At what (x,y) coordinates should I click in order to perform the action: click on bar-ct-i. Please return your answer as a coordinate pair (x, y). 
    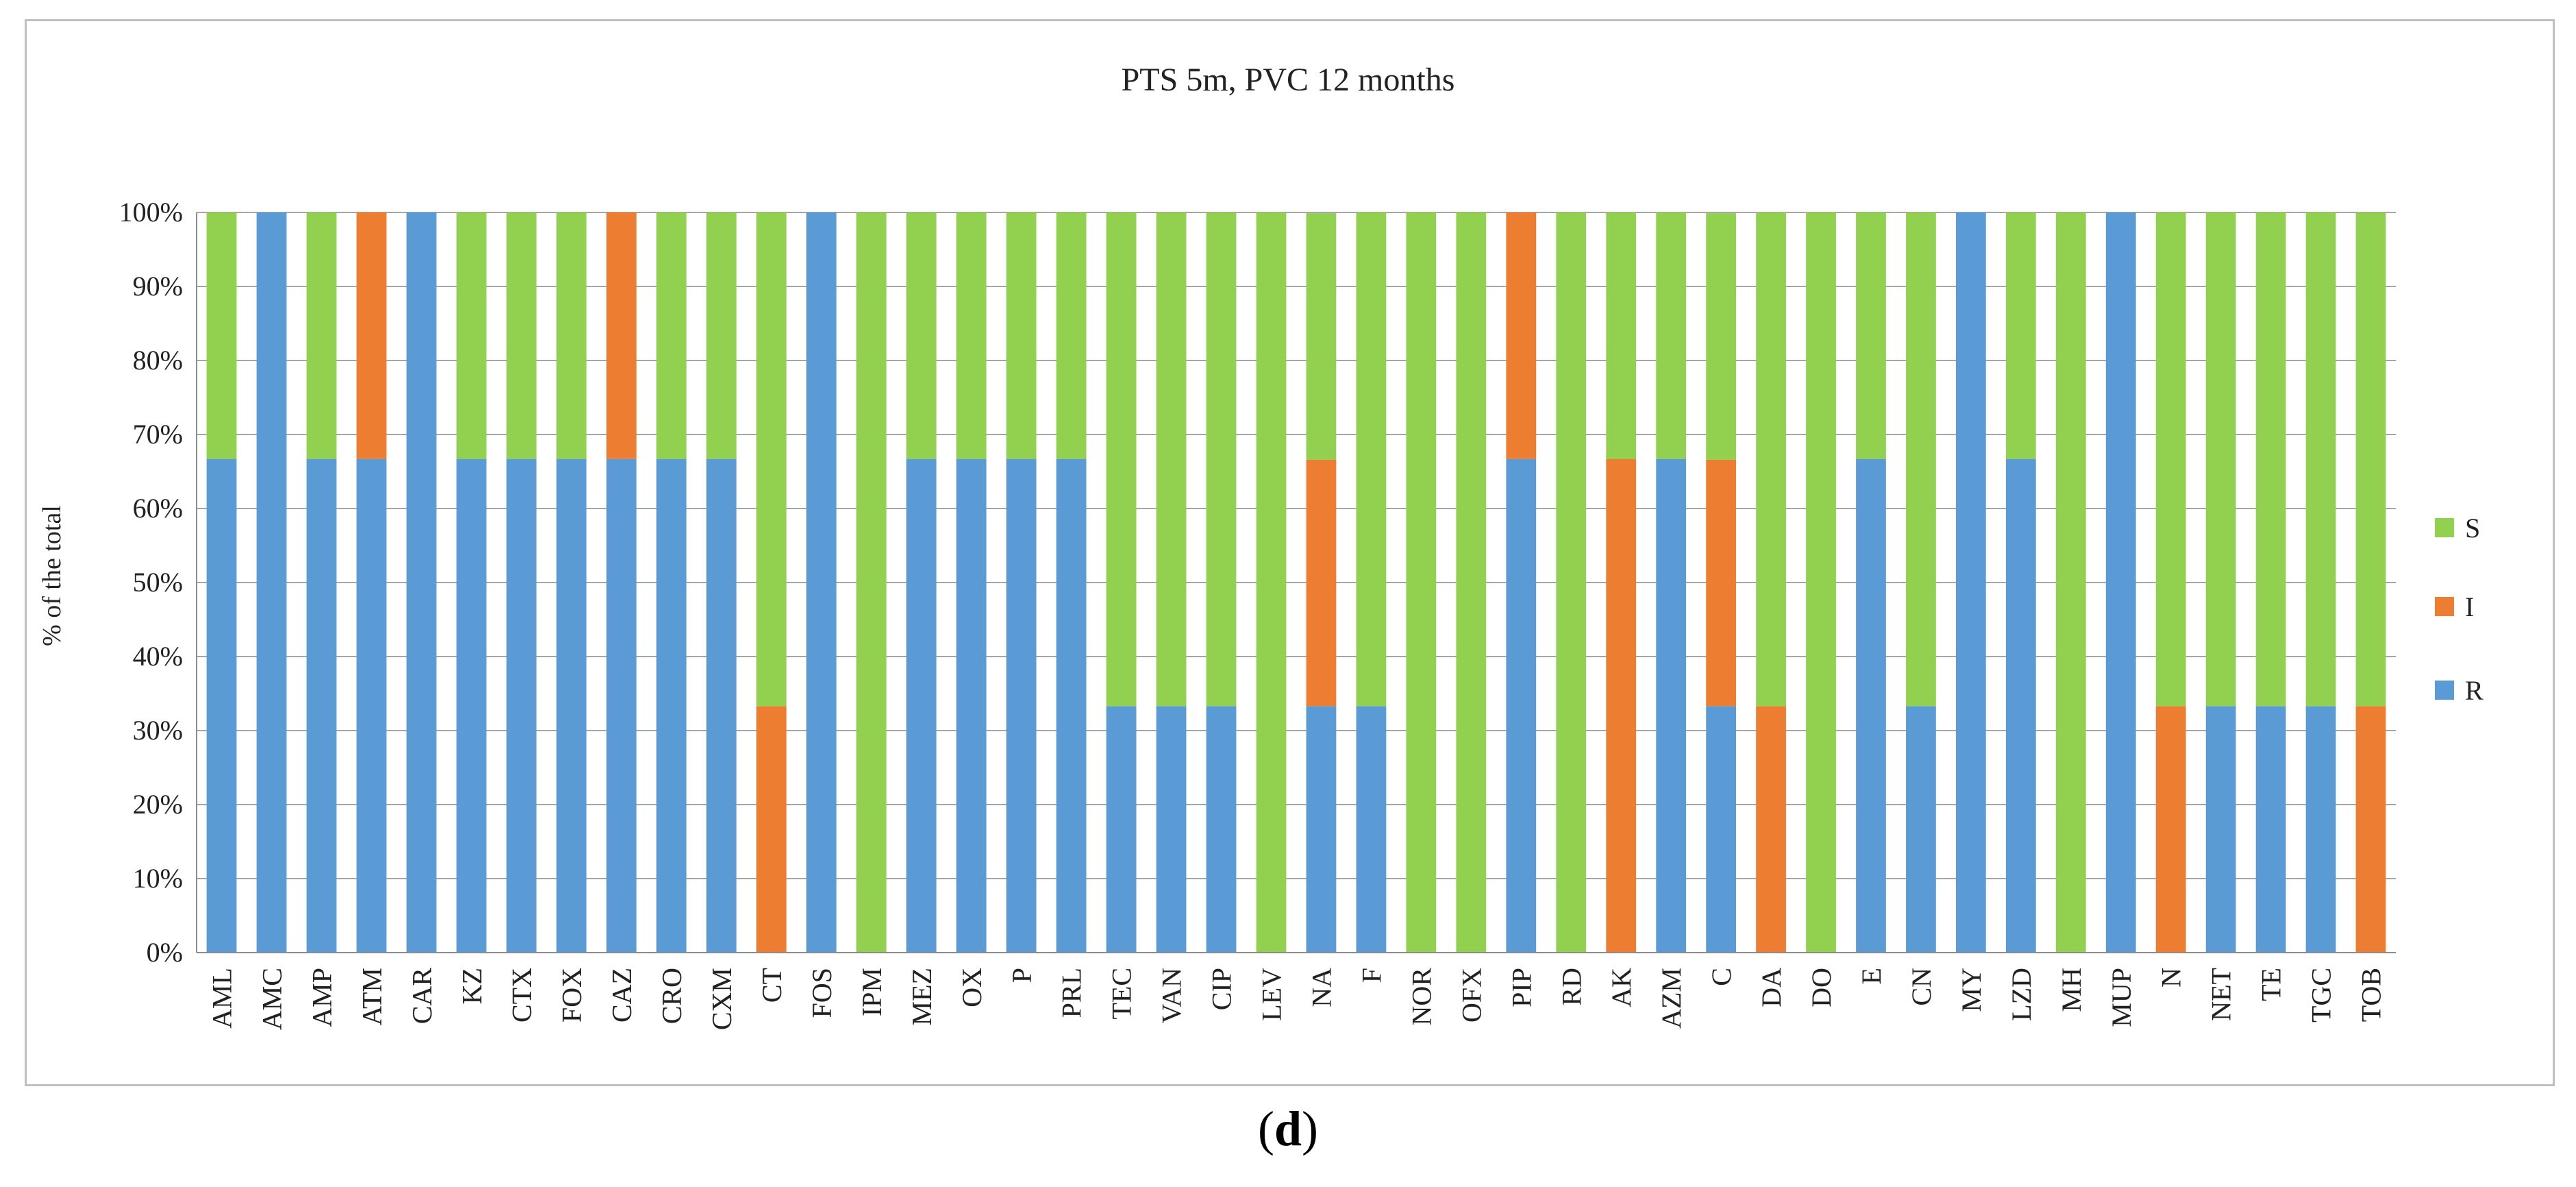
    Looking at the image, I should click on (771, 829).